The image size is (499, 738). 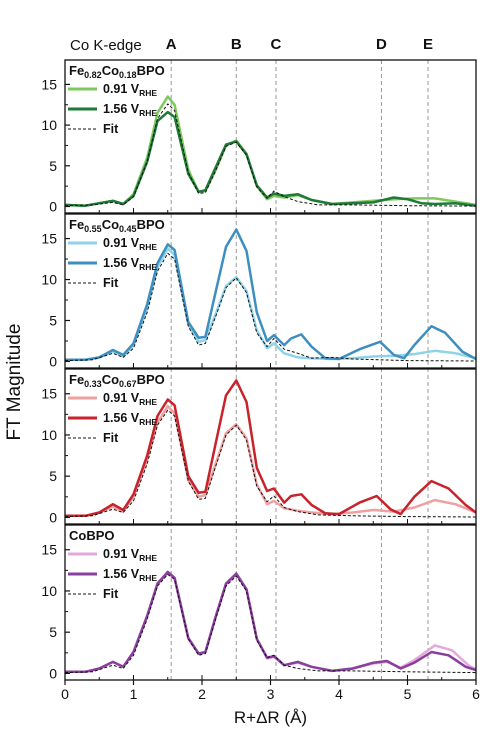 What do you see at coordinates (93, 75) in the screenshot?
I see `text-run: 0.82` at bounding box center [93, 75].